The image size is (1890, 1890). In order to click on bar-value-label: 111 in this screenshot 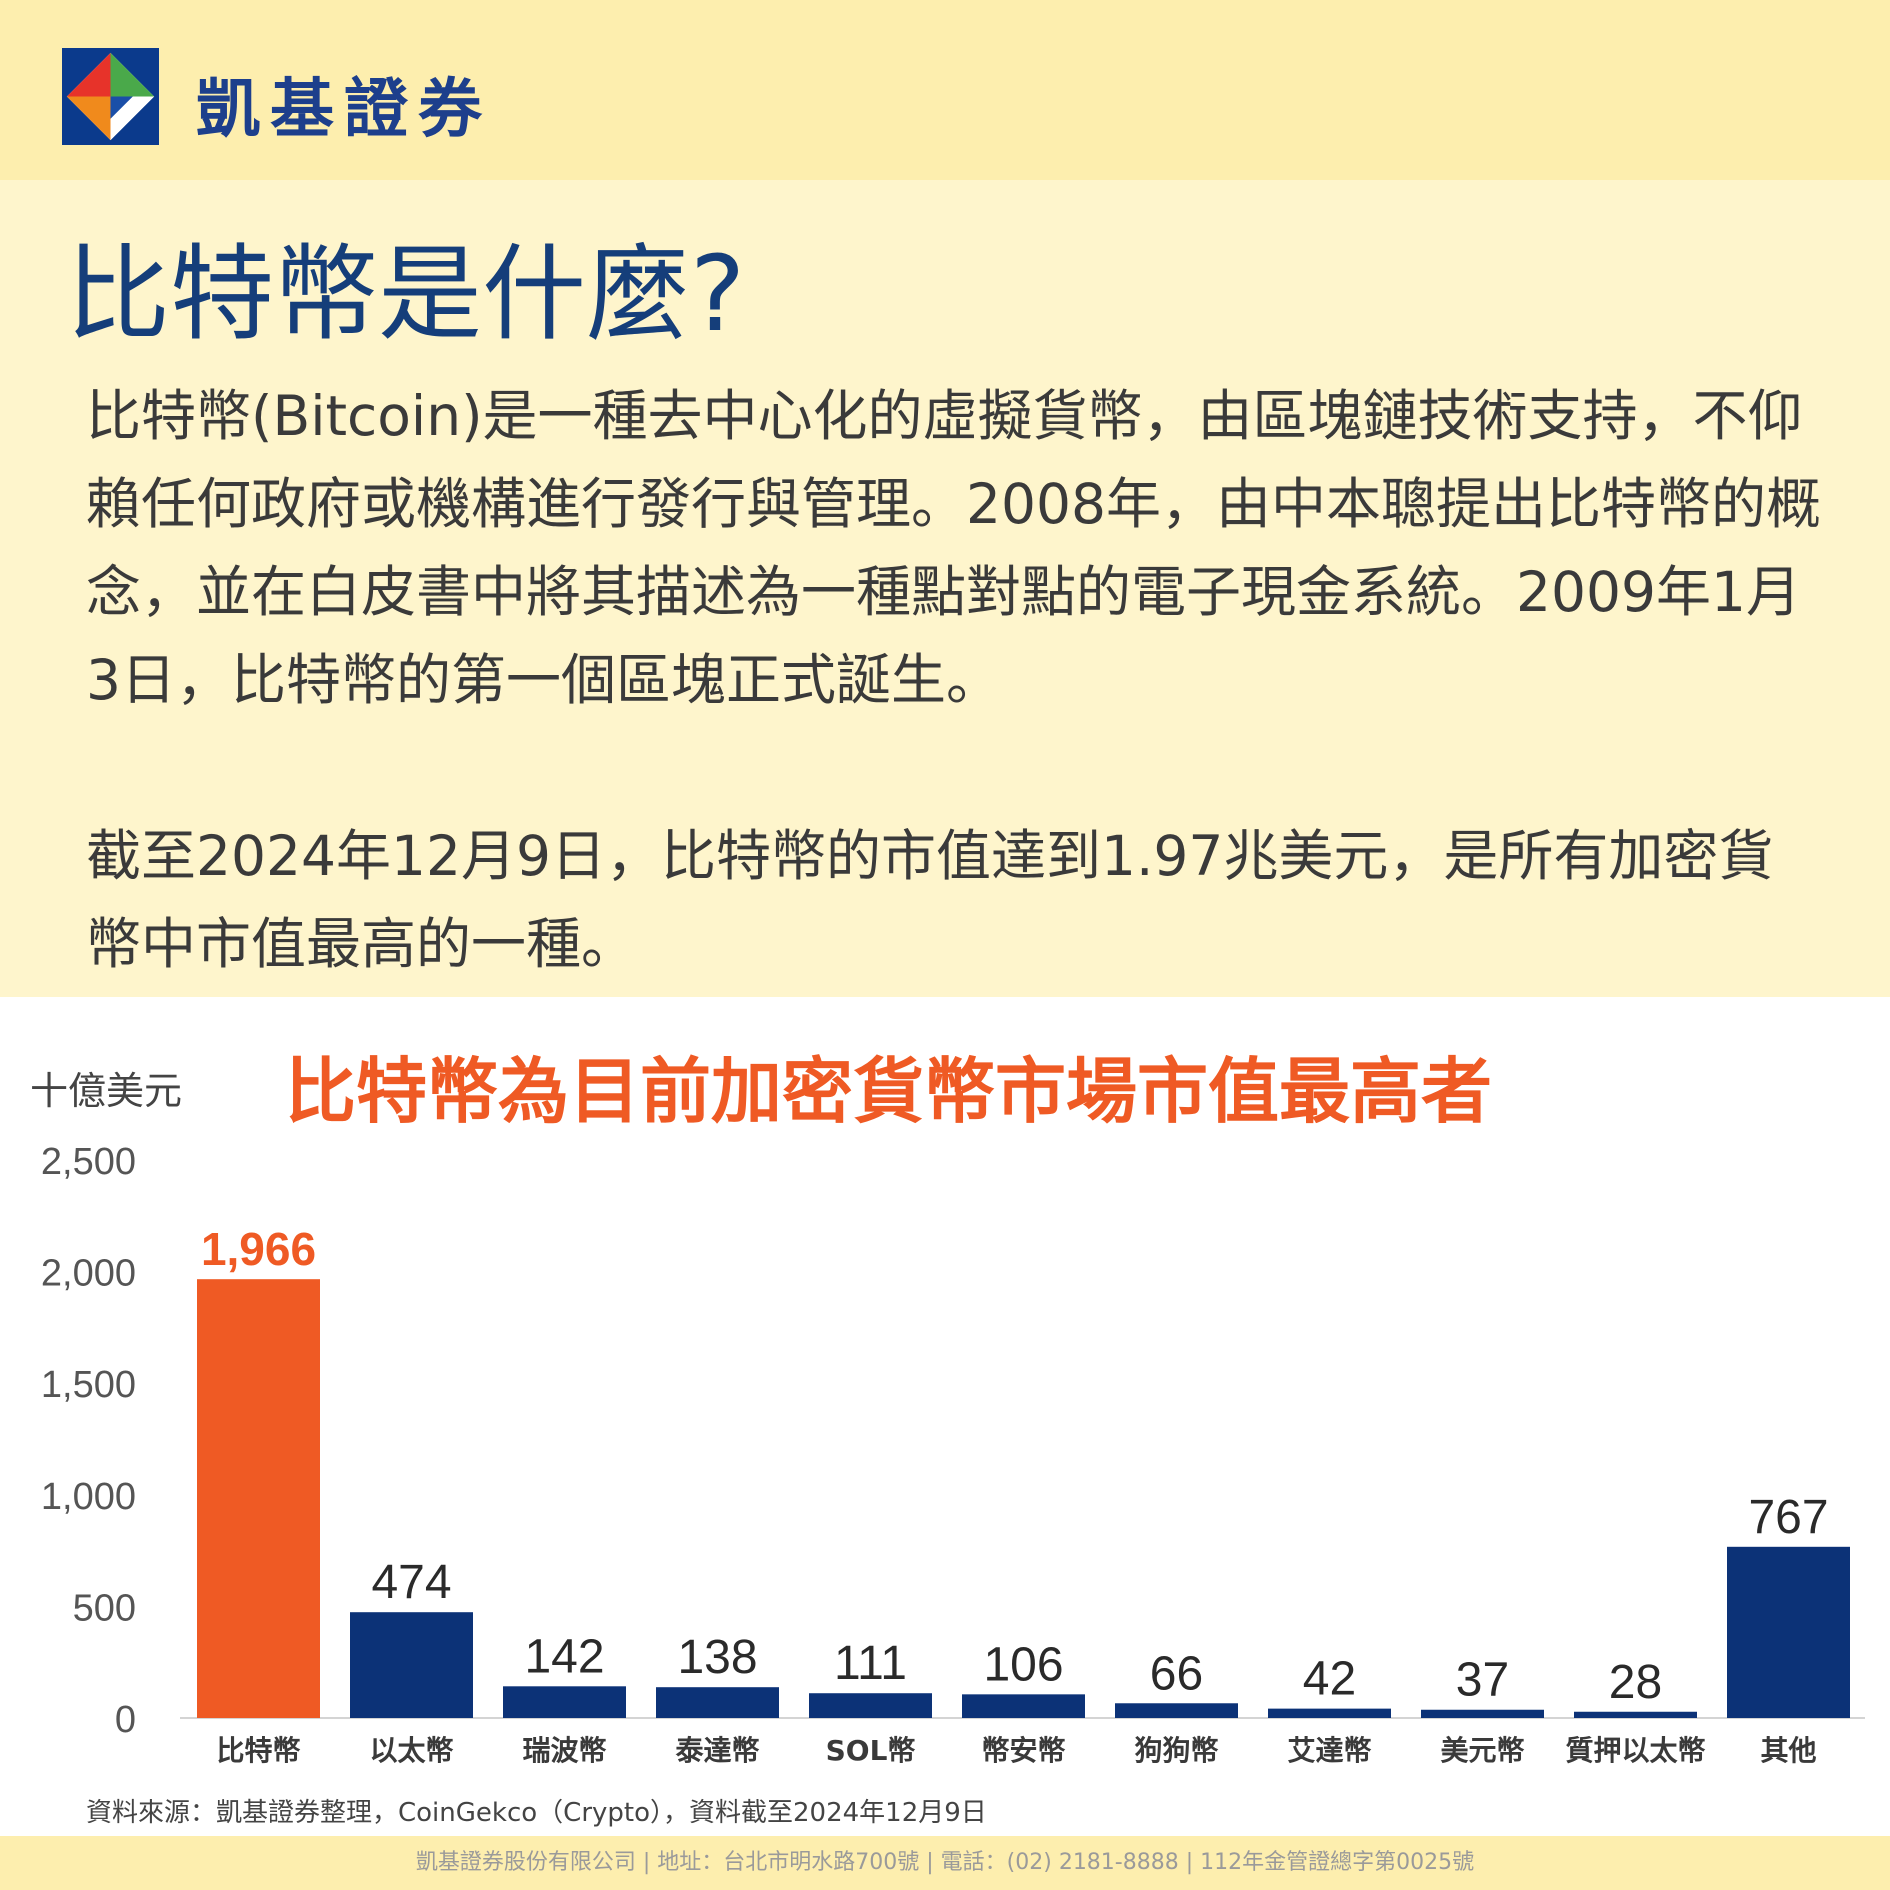, I will do `click(870, 1663)`.